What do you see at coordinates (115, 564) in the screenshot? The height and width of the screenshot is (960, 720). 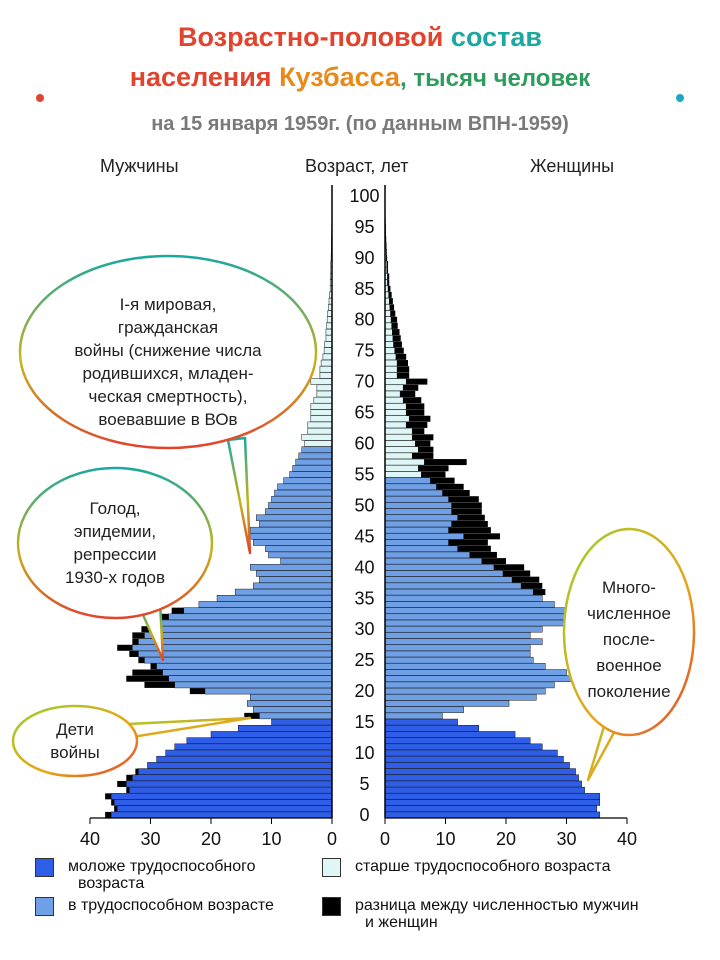 I see `callout-famine: Голод, эпидемии, репрессии 1930-х годов` at bounding box center [115, 564].